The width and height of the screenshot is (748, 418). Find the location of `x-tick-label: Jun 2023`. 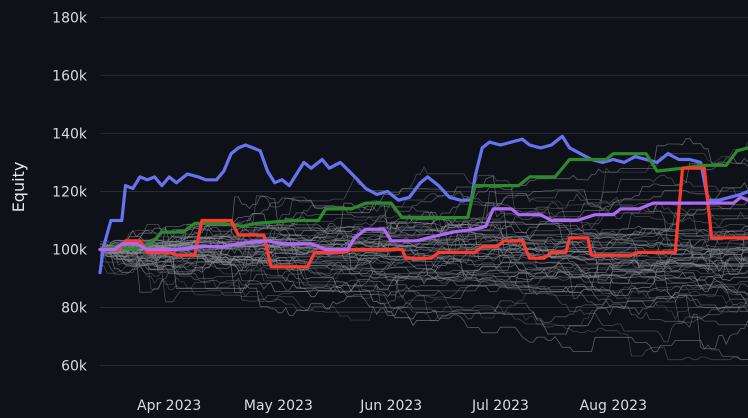

x-tick-label: Jun 2023 is located at coordinates (390, 406).